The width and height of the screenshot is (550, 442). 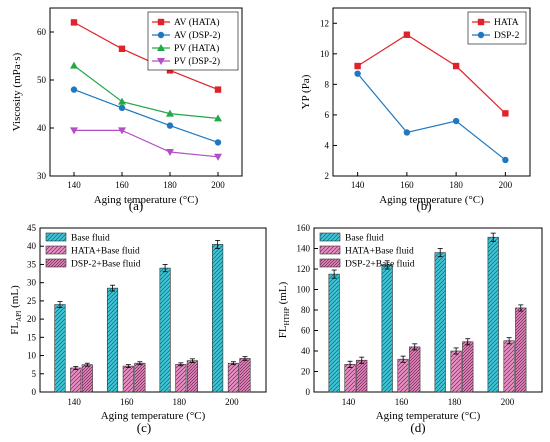 I want to click on y-tick-label: 10, so click(x=32, y=356).